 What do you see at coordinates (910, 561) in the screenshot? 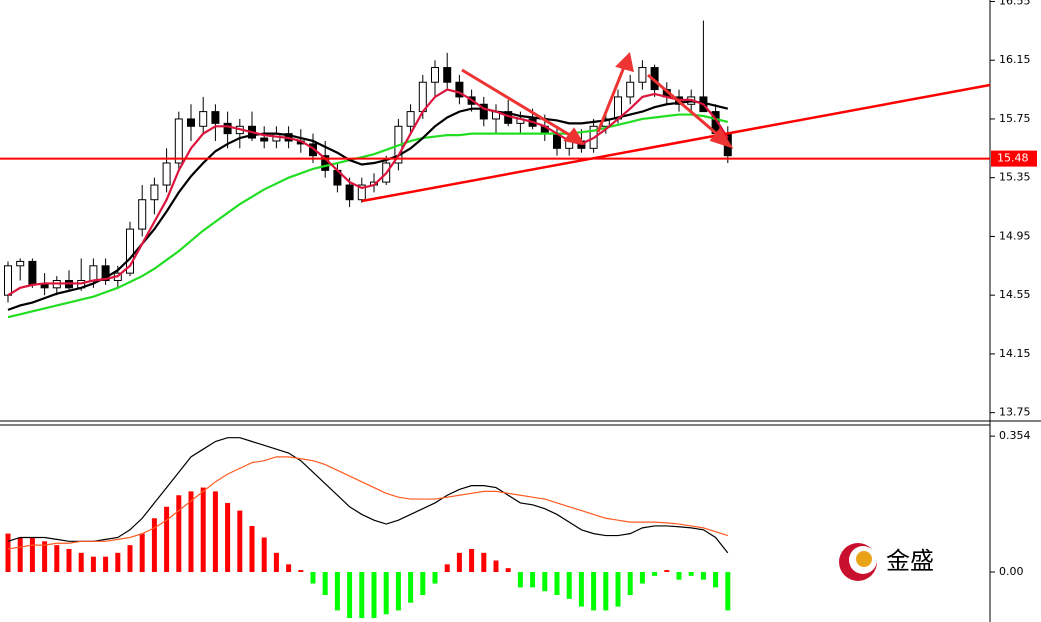
I see `watermark: 金盛` at bounding box center [910, 561].